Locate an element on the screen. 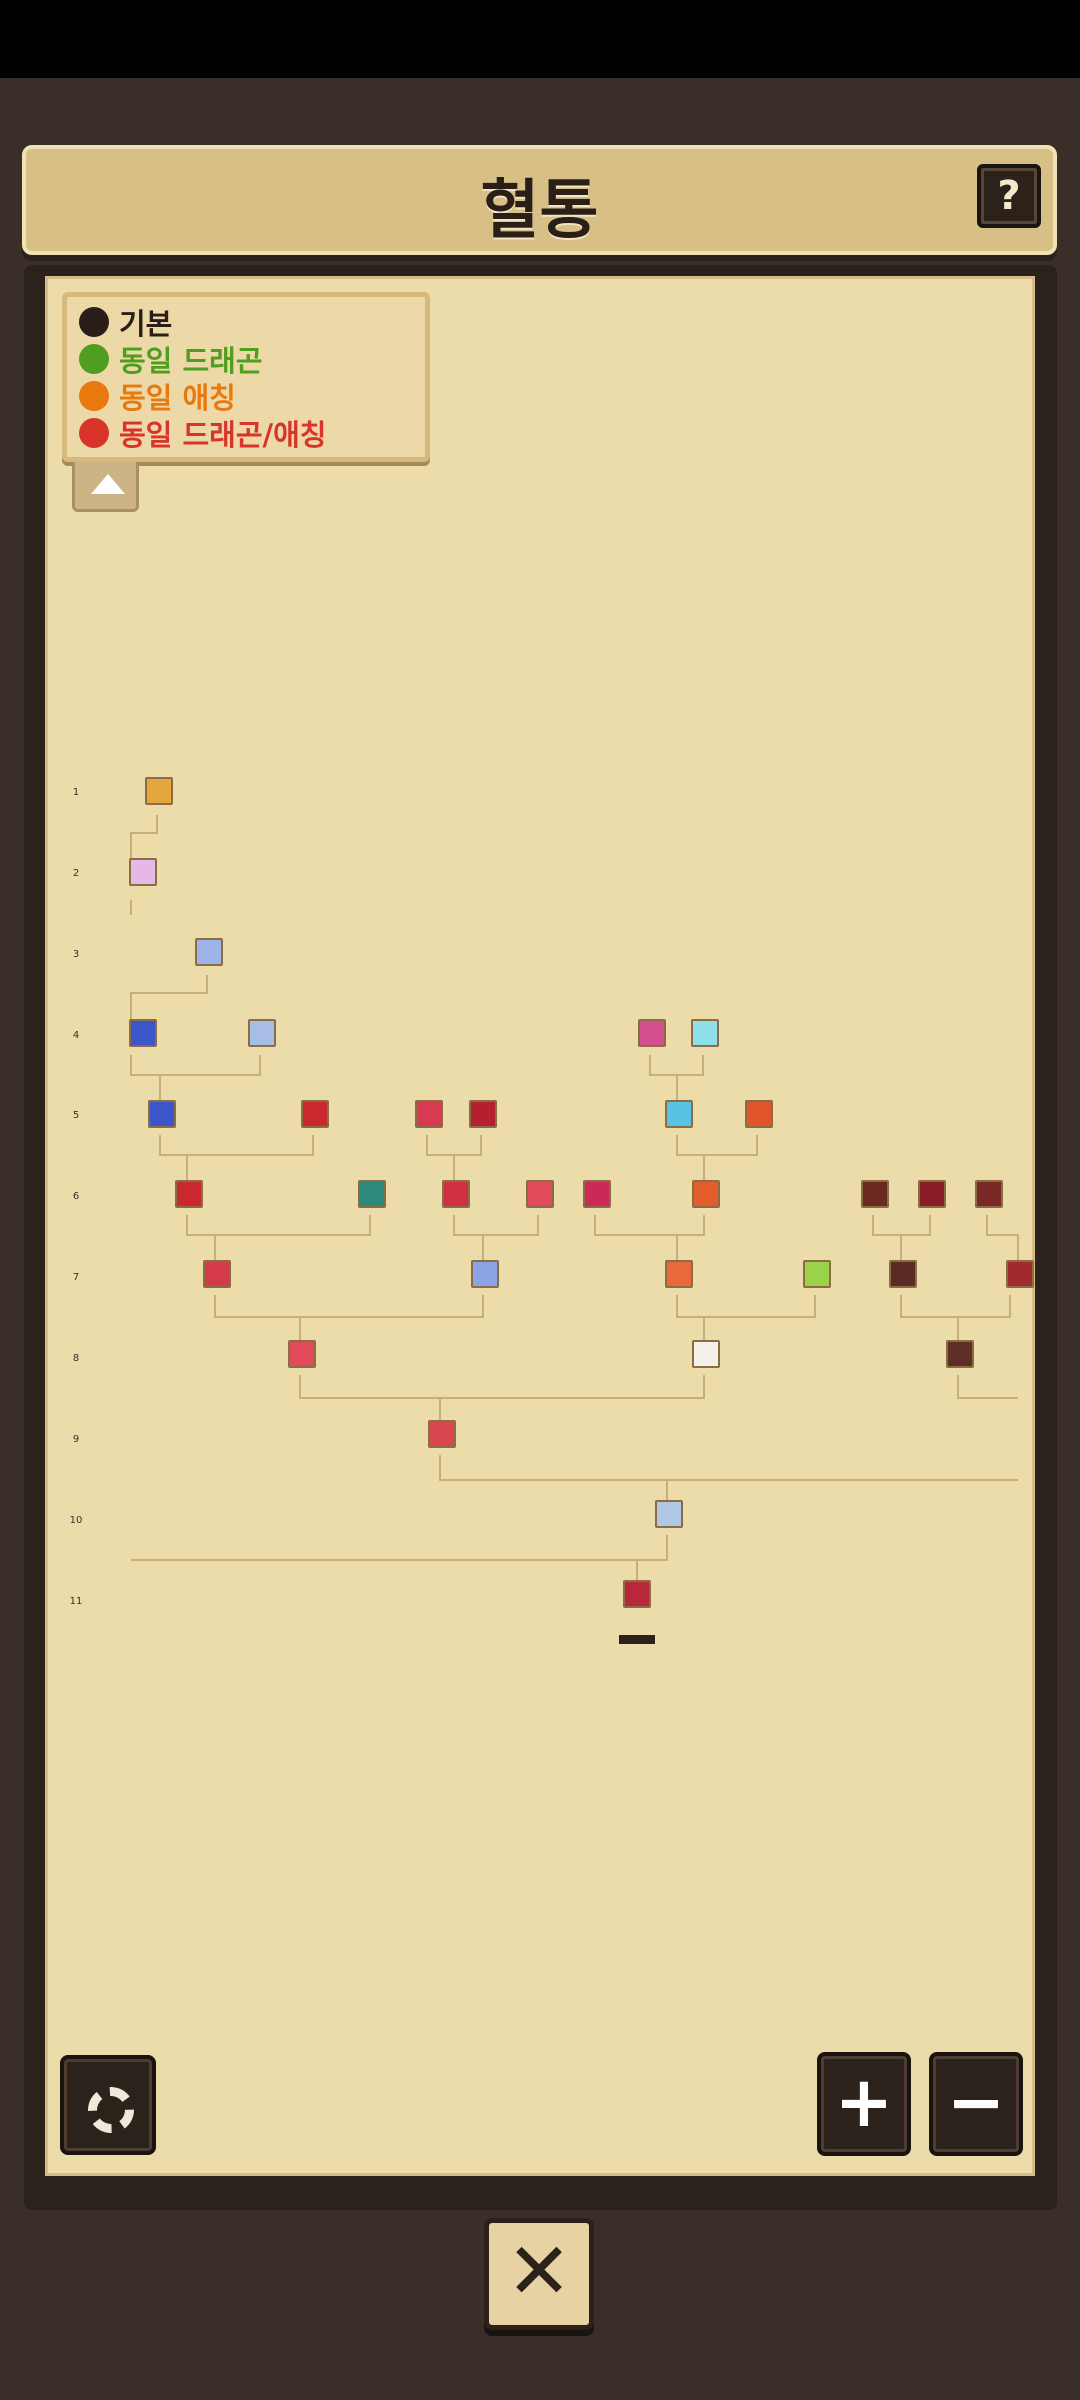  help-button: ? is located at coordinates (1009, 196).